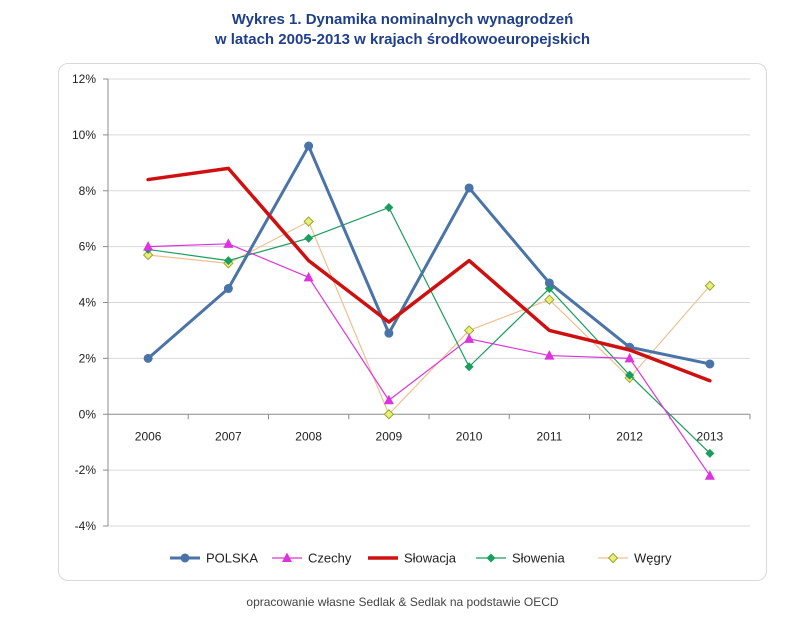 The width and height of the screenshot is (805, 620). What do you see at coordinates (710, 436) in the screenshot?
I see `x-tick-label: 2013` at bounding box center [710, 436].